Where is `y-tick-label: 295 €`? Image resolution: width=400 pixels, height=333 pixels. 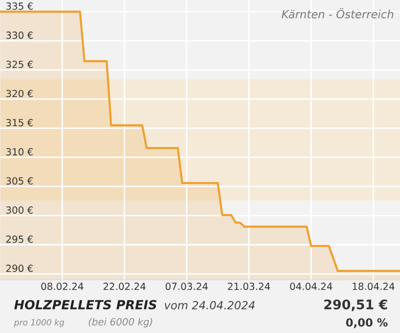 y-tick-label: 295 € is located at coordinates (19, 239).